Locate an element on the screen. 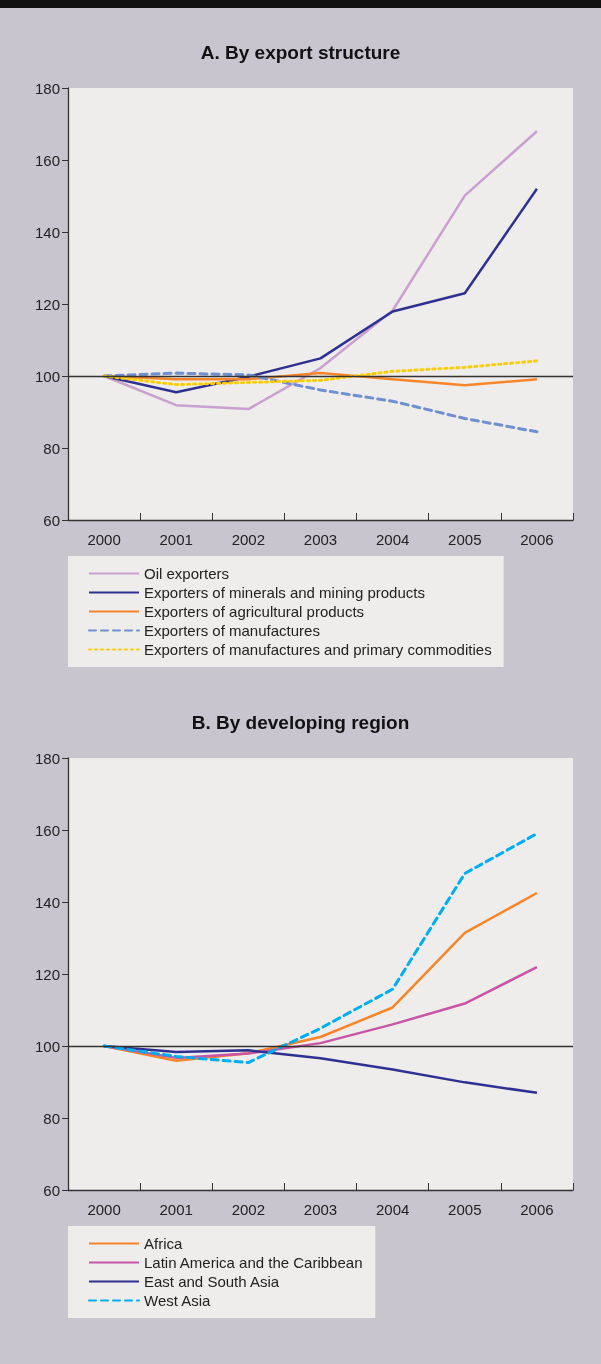 This screenshot has height=1364, width=601. chart-title: B. By developing region is located at coordinates (300, 722).